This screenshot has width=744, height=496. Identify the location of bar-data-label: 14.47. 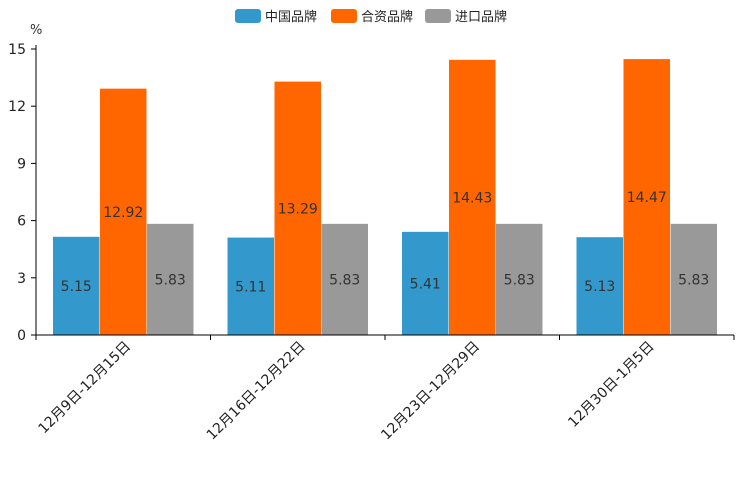
(647, 198).